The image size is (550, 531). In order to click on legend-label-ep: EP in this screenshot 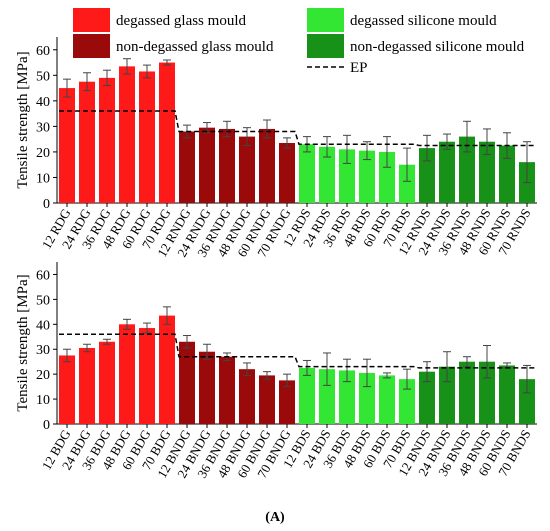, I will do `click(359, 68)`.